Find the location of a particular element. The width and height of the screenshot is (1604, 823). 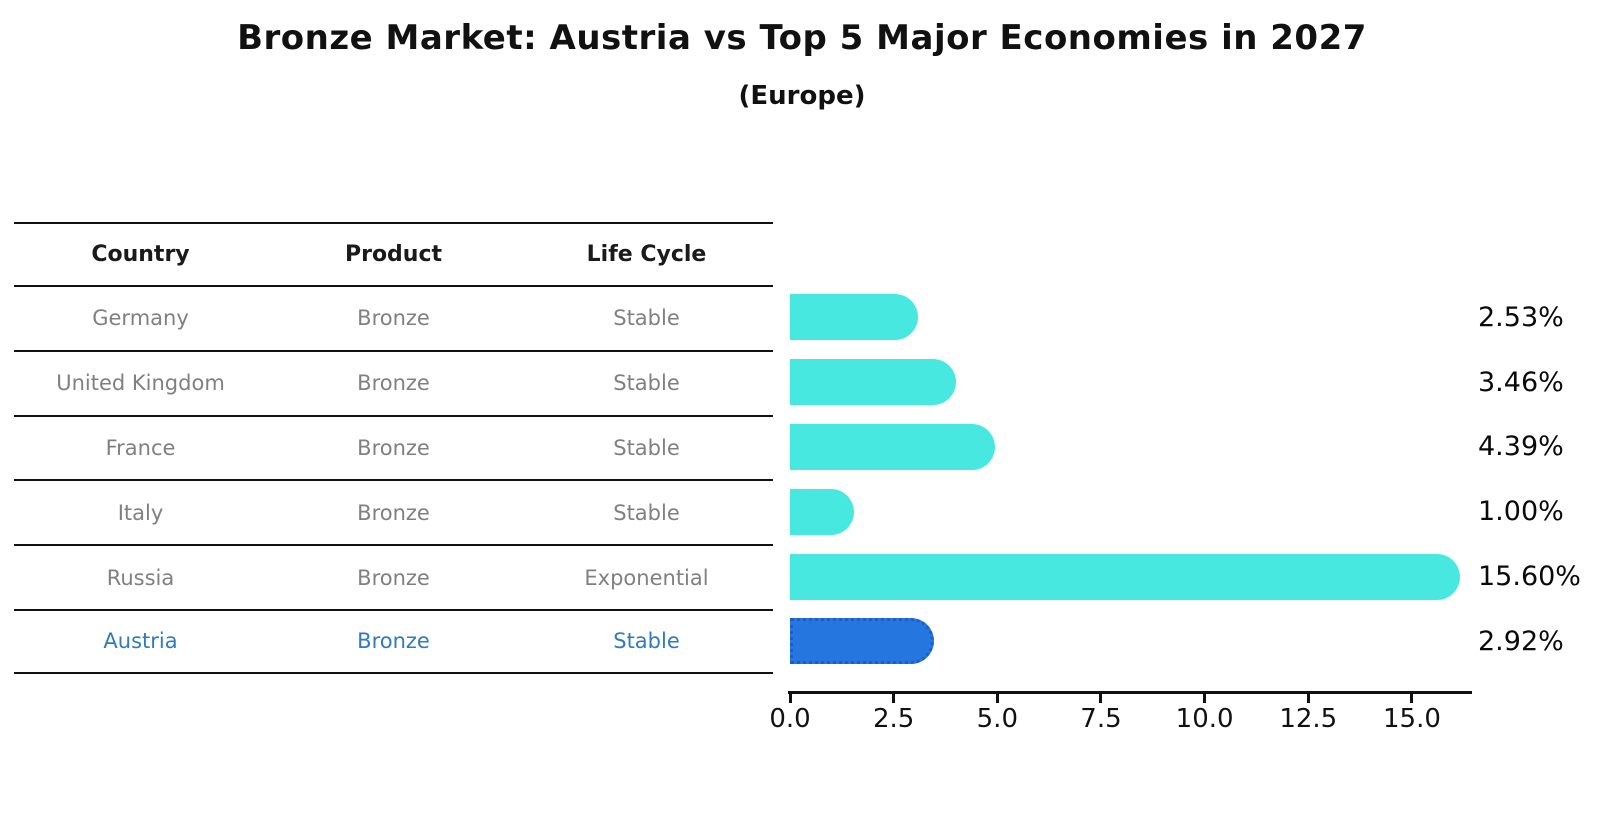

table-row: Russia Bronze Exponential is located at coordinates (393, 576).